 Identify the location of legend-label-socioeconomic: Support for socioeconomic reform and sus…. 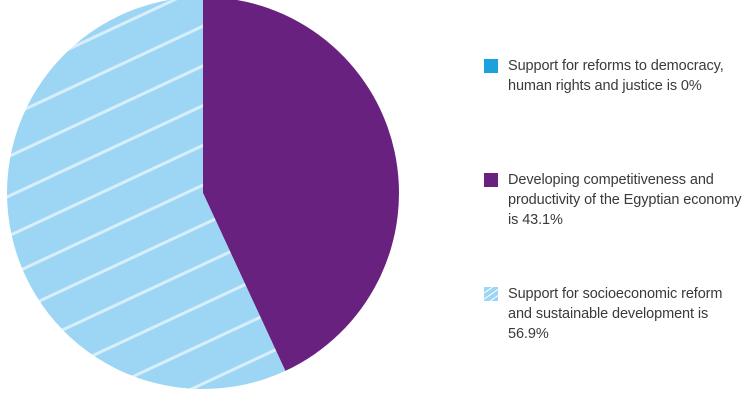
(615, 314).